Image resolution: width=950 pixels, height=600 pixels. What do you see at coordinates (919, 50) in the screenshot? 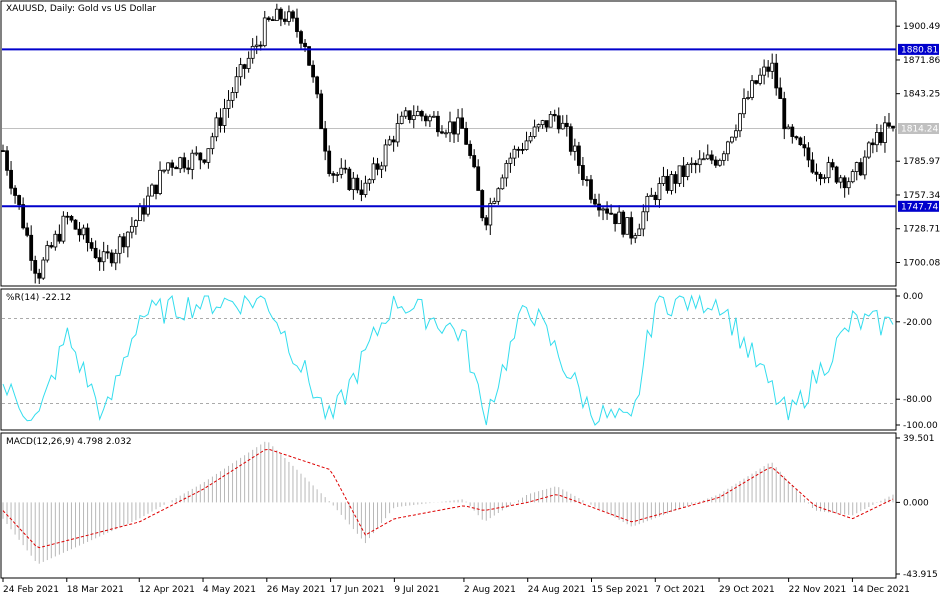
I see `resistance-label: 1880.81` at bounding box center [919, 50].